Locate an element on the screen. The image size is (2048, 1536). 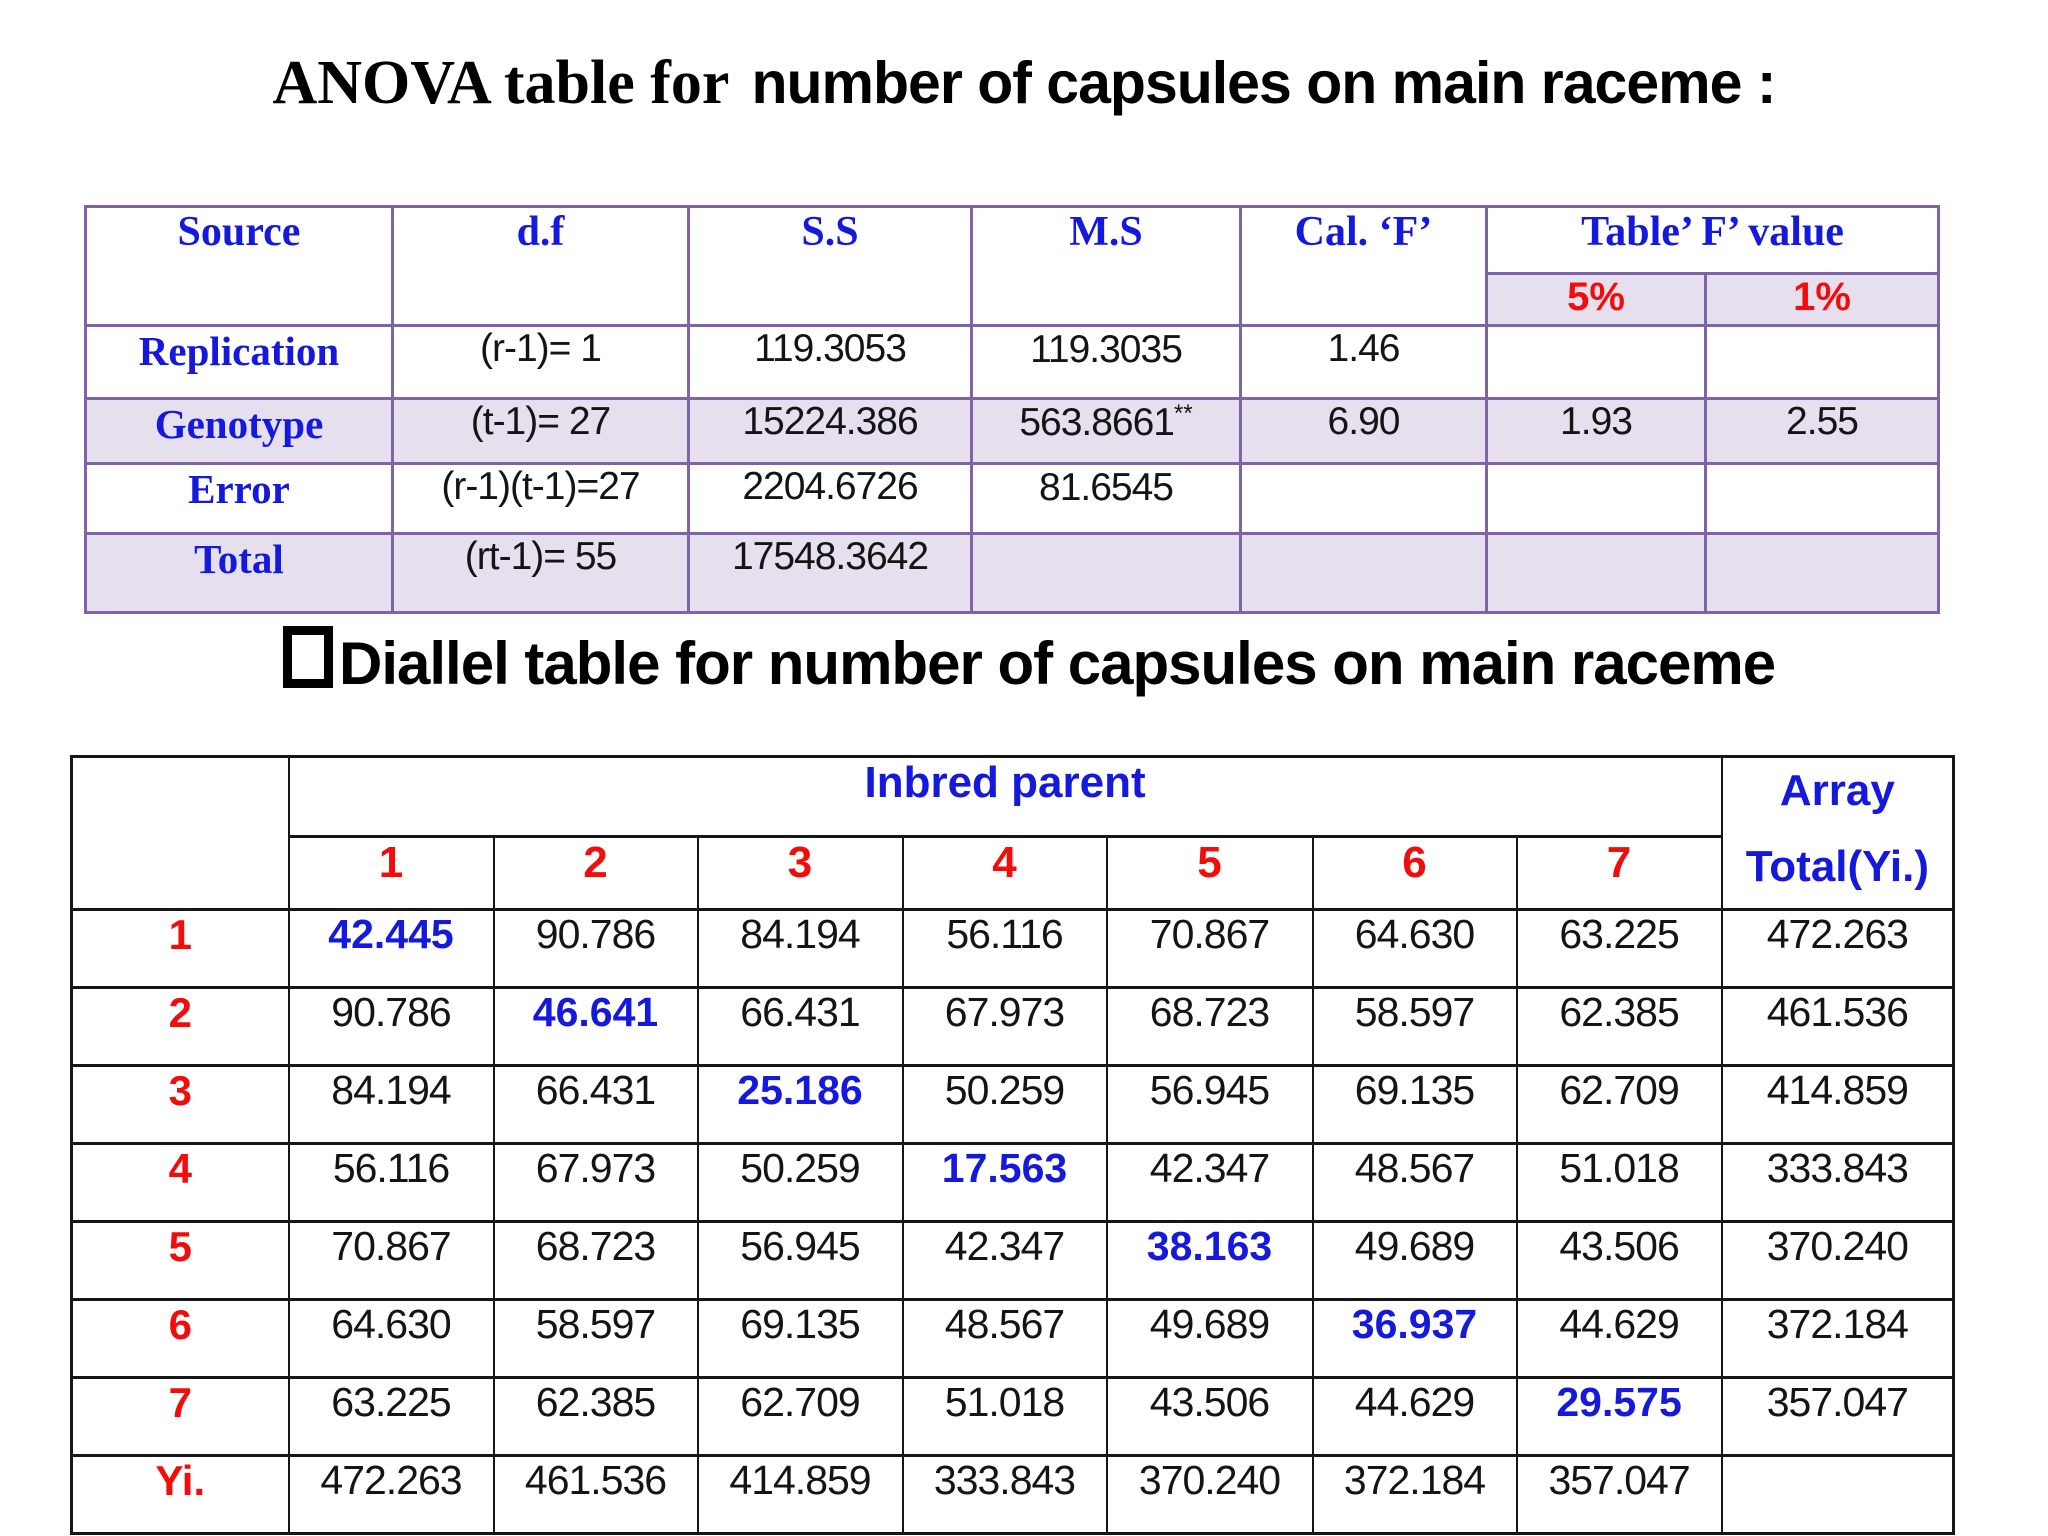
anova-header-1pct: 1% is located at coordinates (1822, 299).